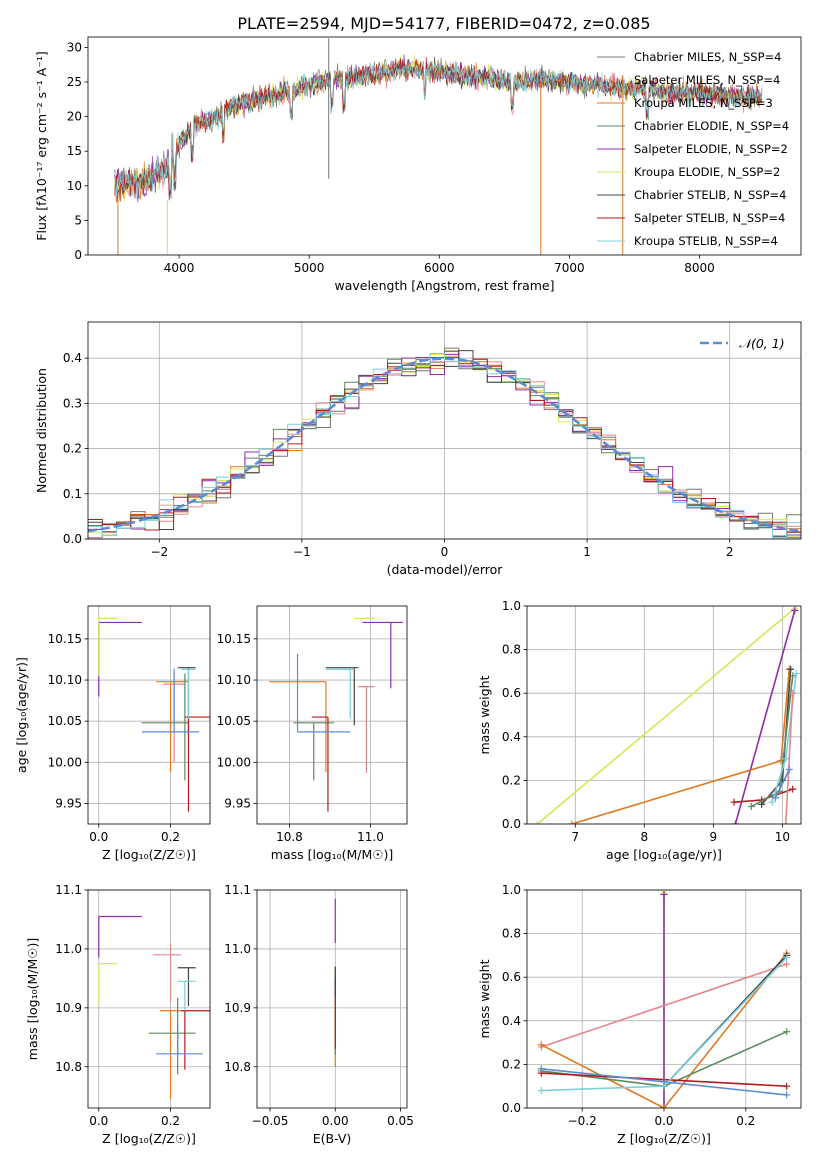 Image resolution: width=819 pixels, height=1170 pixels. I want to click on spectrum-ytick-label: 30, so click(74, 47).